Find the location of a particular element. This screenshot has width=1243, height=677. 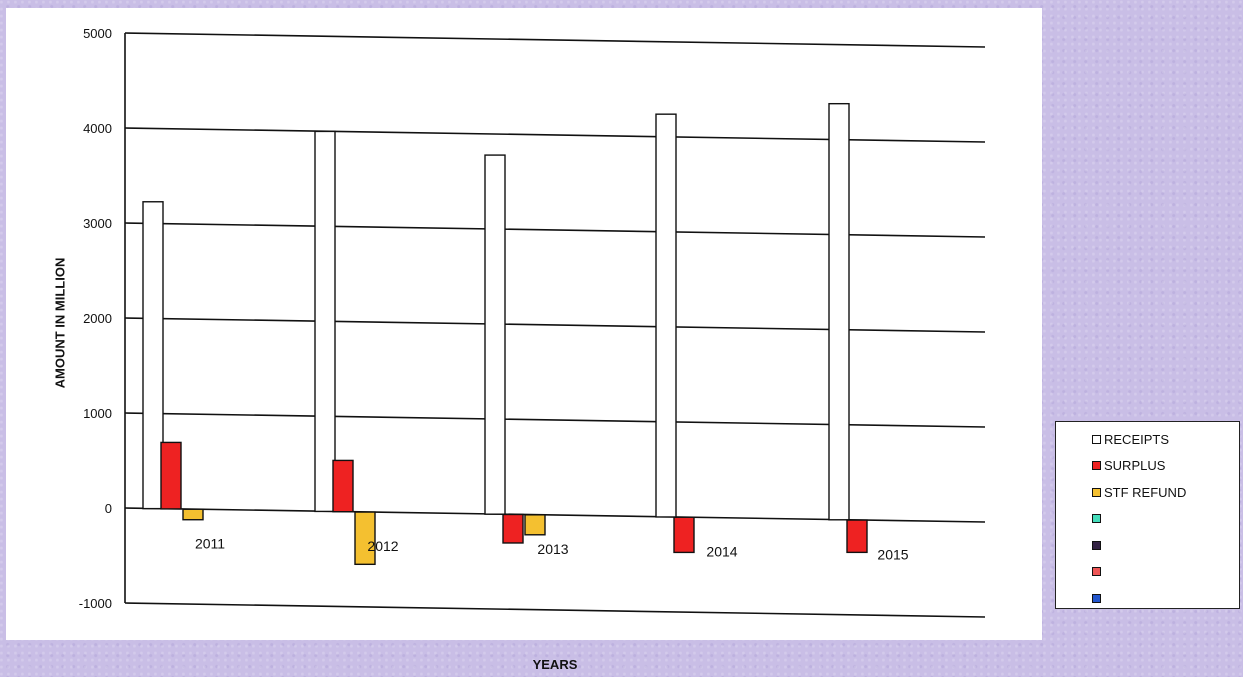

legend-label: STF REFUND is located at coordinates (1145, 492).